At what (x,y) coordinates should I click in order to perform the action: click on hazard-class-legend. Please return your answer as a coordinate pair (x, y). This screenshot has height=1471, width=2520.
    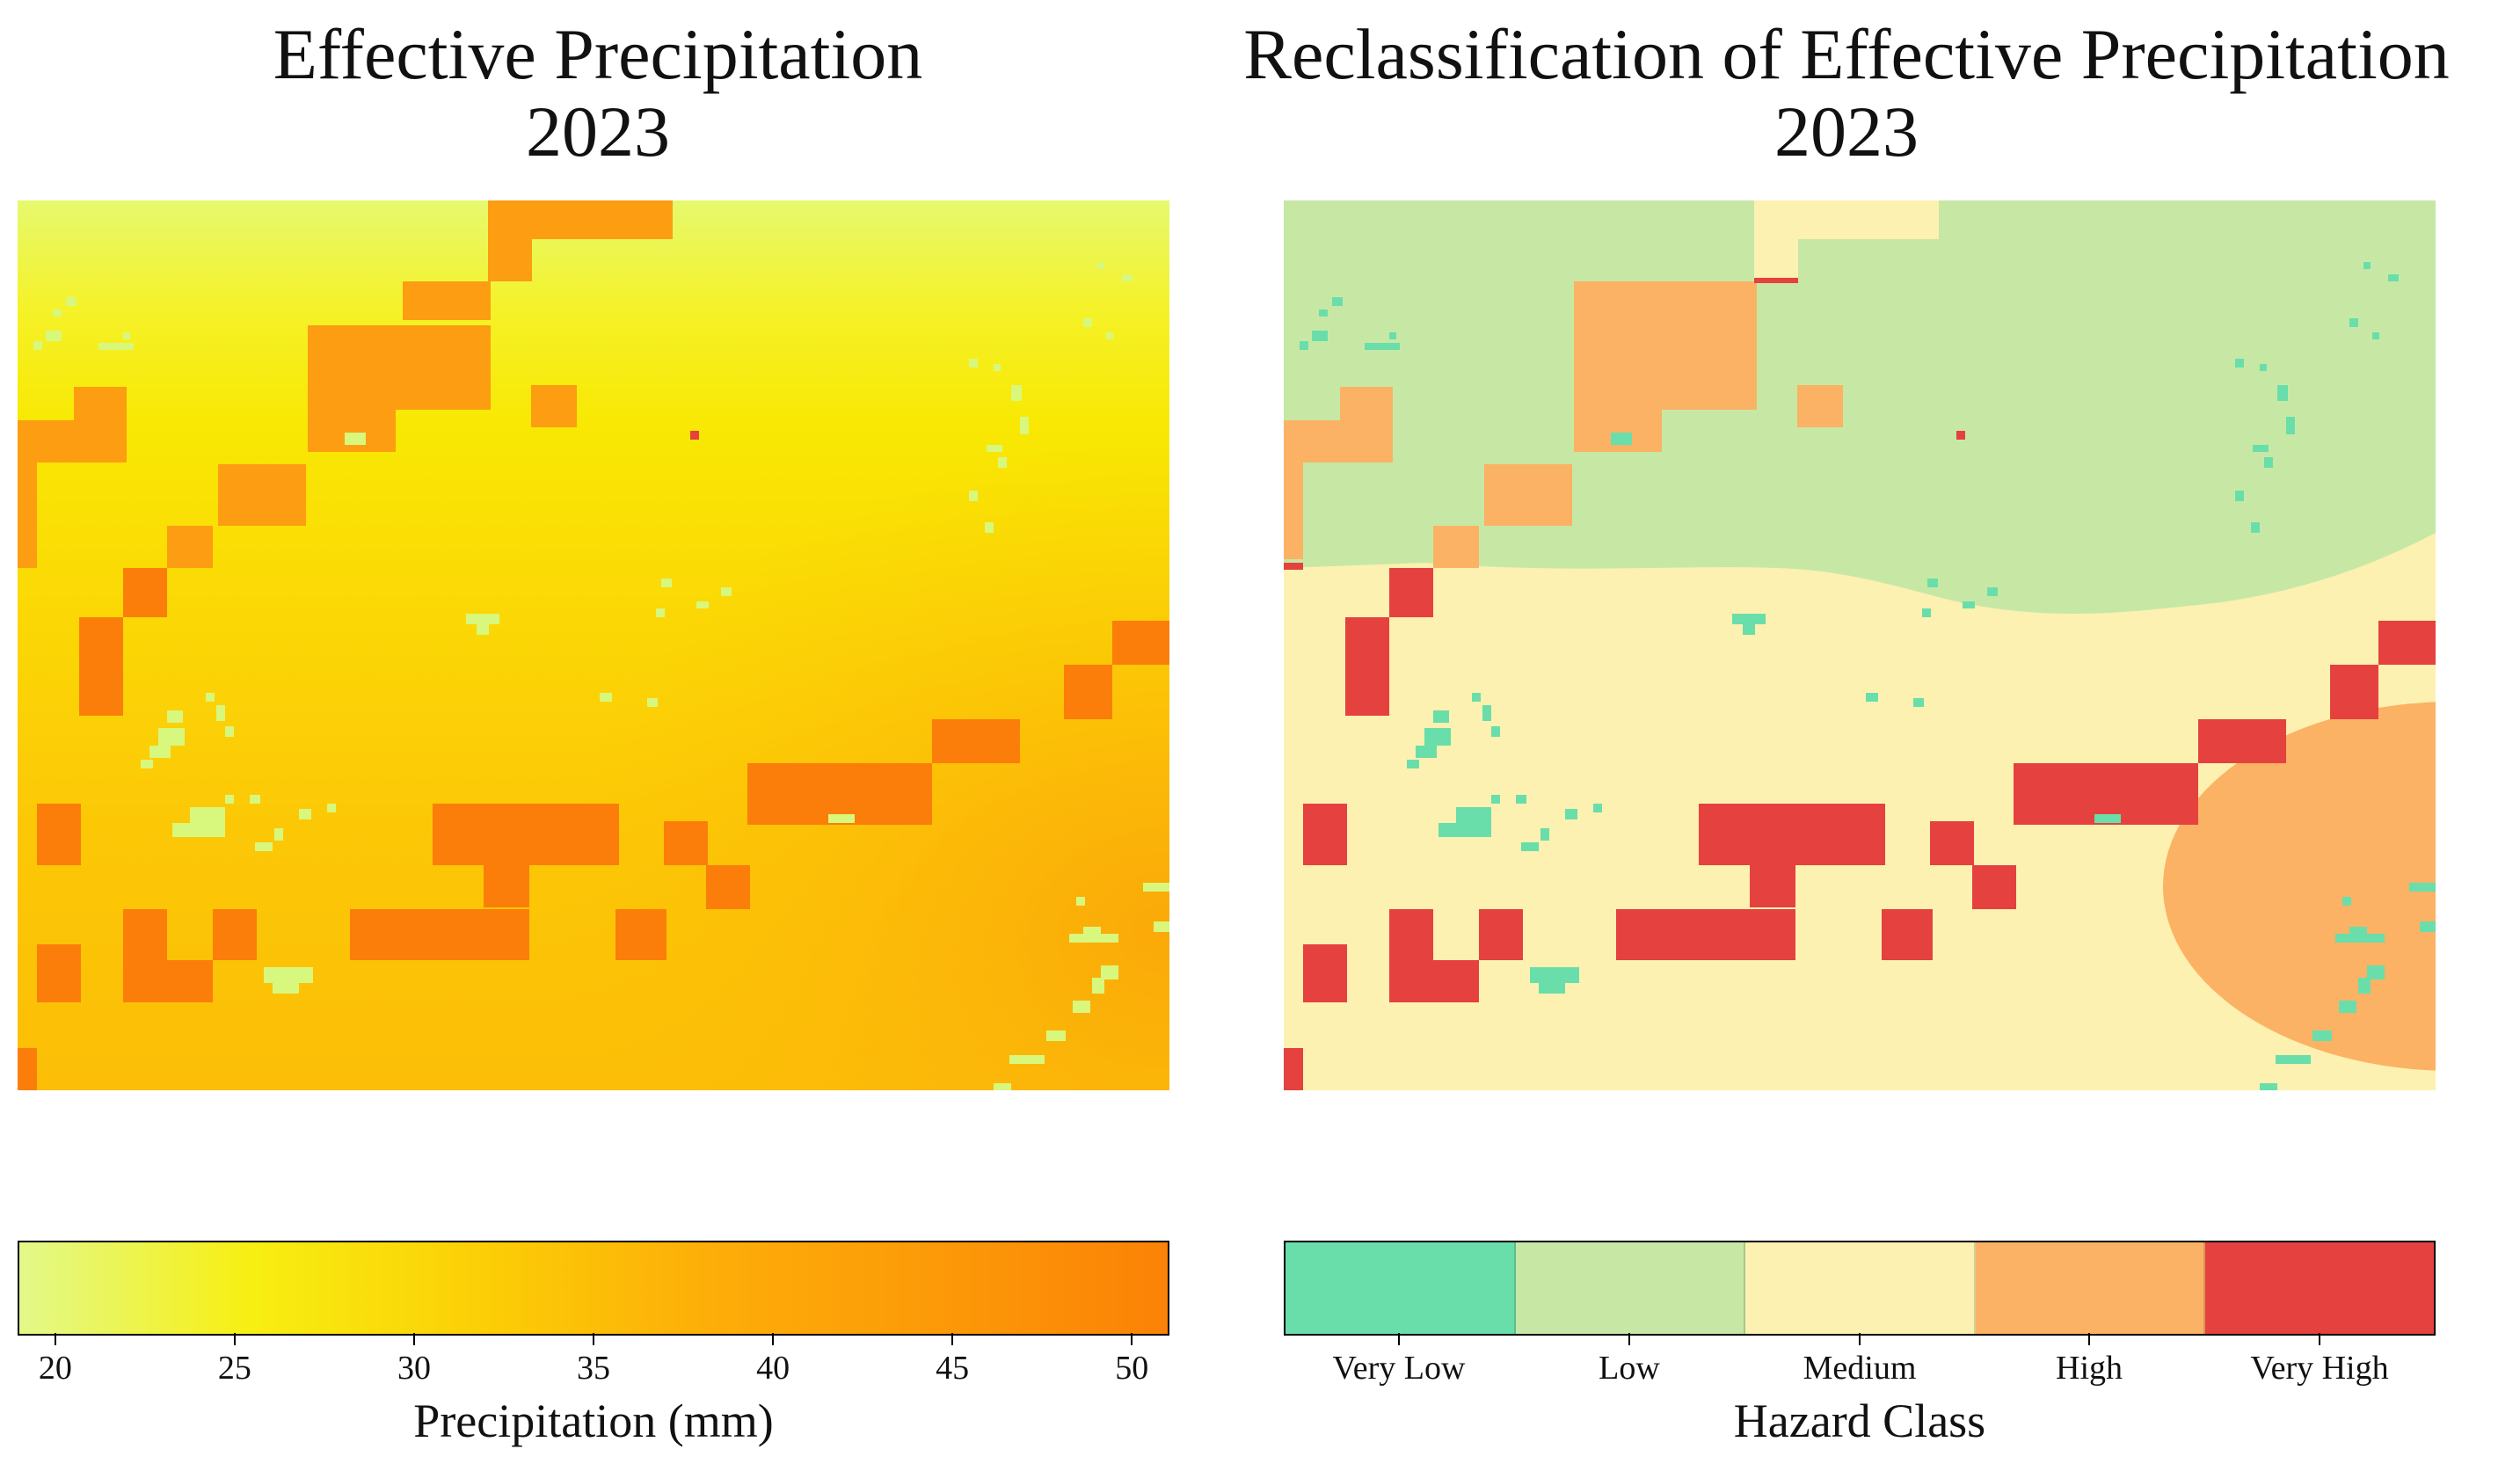
    Looking at the image, I should click on (1860, 1288).